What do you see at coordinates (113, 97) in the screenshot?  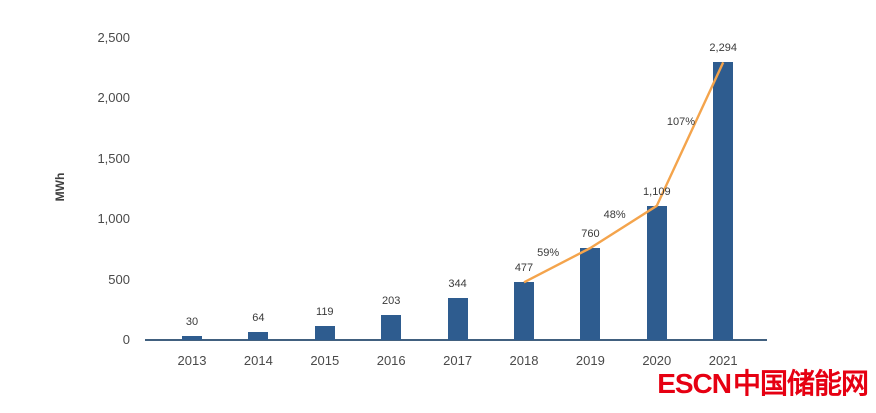 I see `y-tick-label: 2,000` at bounding box center [113, 97].